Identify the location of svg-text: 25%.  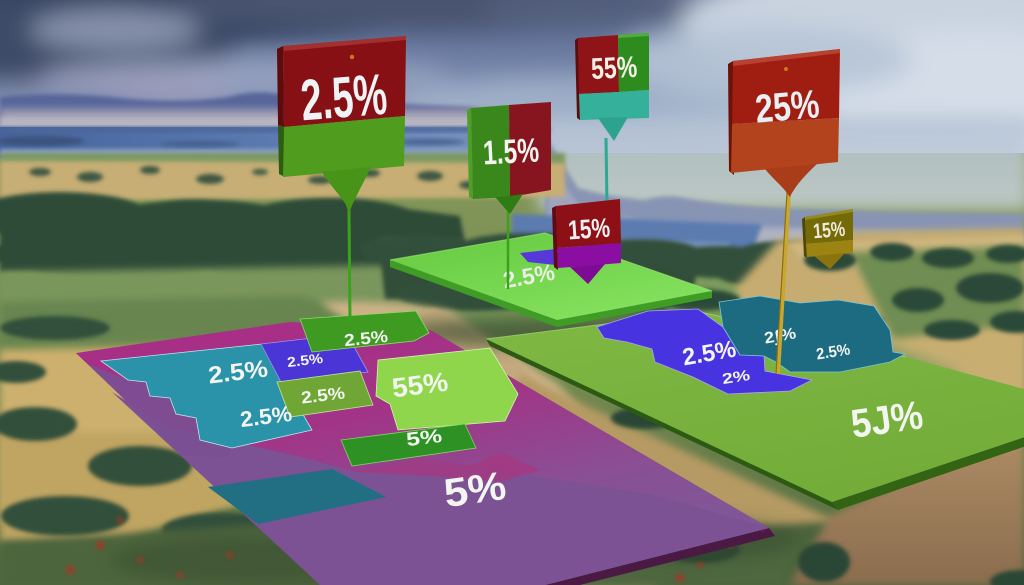
(787, 106).